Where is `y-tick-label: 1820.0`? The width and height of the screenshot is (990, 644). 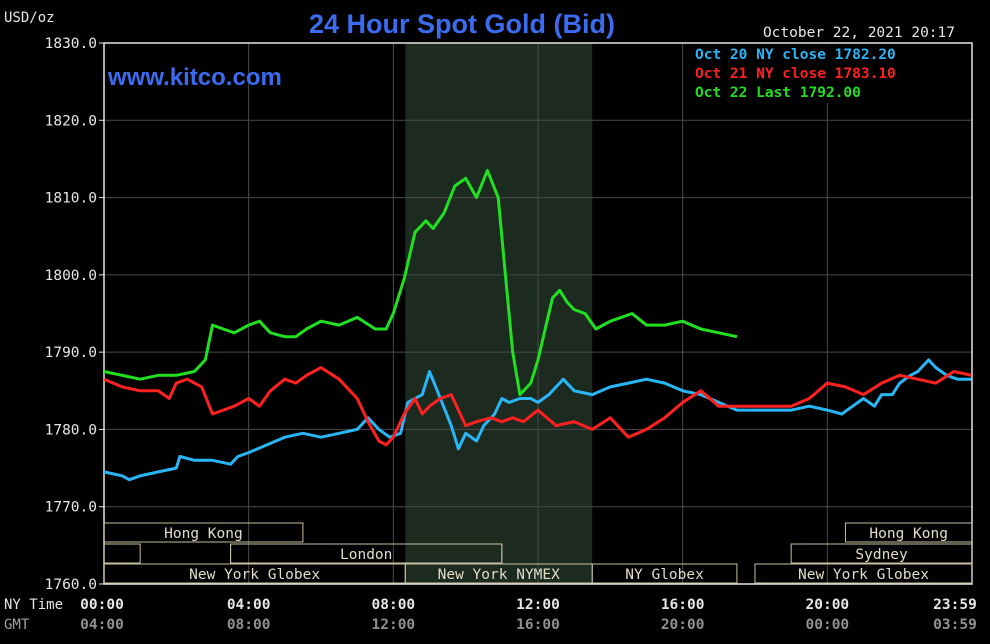 y-tick-label: 1820.0 is located at coordinates (71, 121).